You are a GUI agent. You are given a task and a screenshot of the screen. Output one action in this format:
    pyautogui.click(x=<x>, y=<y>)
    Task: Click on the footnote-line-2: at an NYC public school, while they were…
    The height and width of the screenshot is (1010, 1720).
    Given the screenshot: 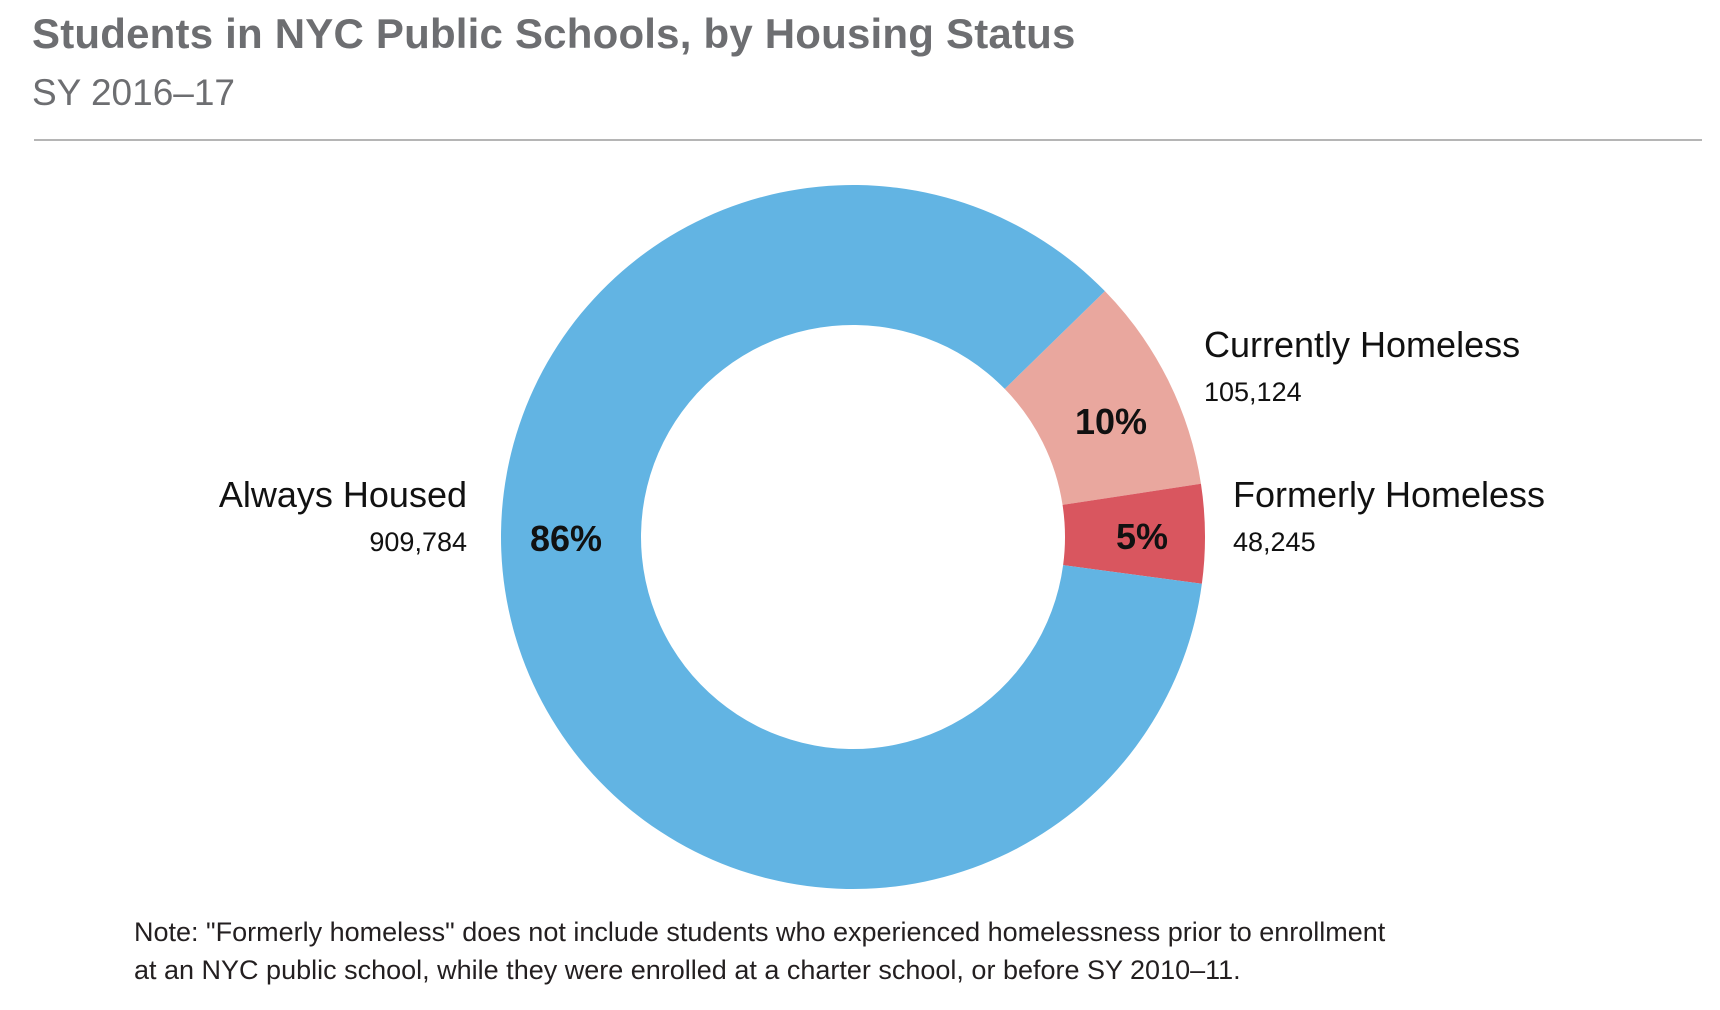 What is the action you would take?
    pyautogui.click(x=687, y=970)
    